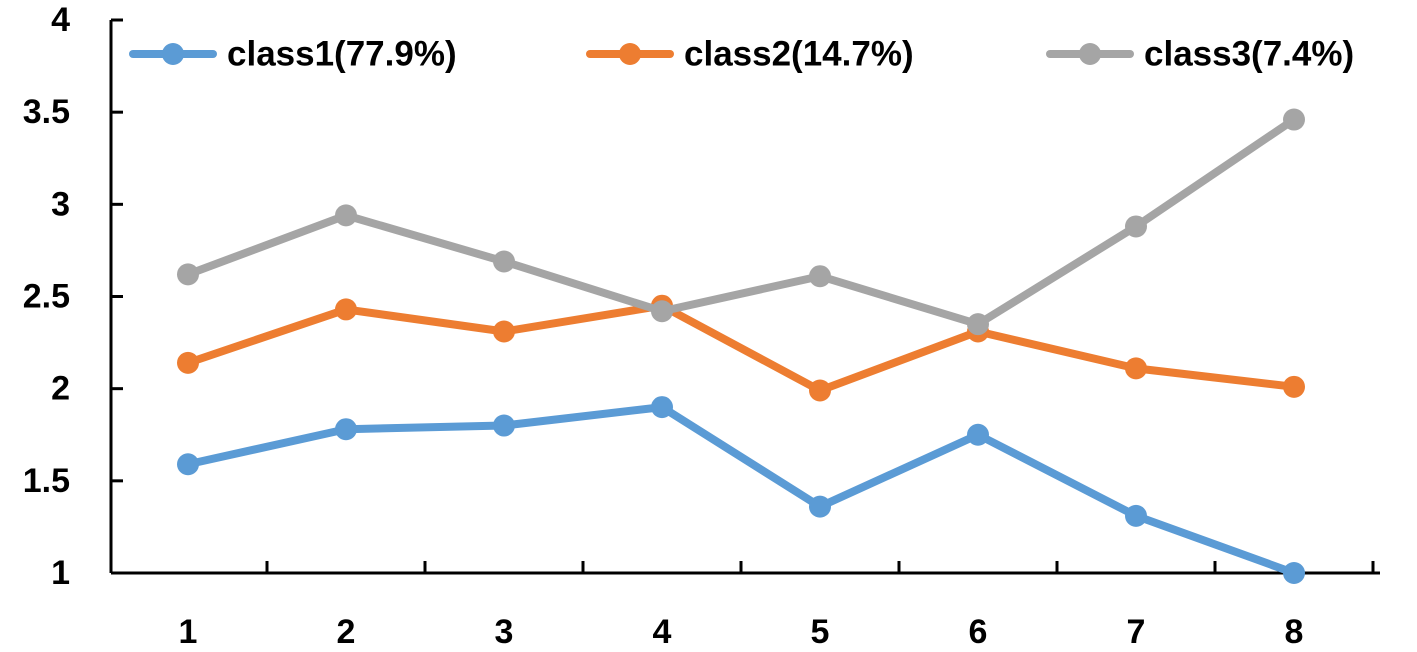 Image resolution: width=1417 pixels, height=652 pixels. What do you see at coordinates (73, 296) in the screenshot?
I see `y-axis-ticks: 1 1.5 2 2.5 3 3.5 4` at bounding box center [73, 296].